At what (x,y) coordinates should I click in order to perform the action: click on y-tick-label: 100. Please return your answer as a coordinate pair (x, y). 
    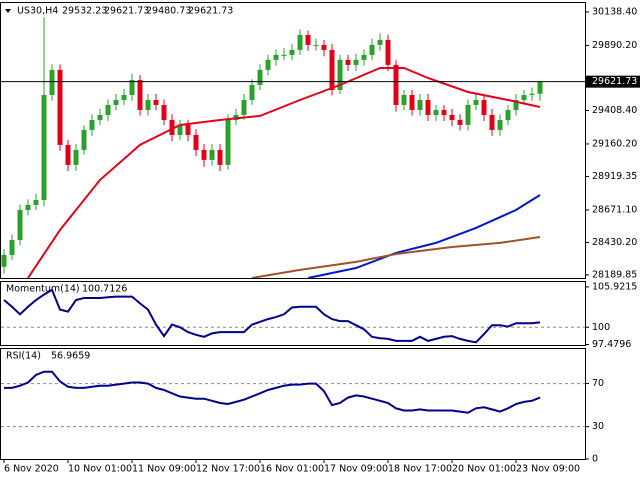
    Looking at the image, I should click on (601, 327).